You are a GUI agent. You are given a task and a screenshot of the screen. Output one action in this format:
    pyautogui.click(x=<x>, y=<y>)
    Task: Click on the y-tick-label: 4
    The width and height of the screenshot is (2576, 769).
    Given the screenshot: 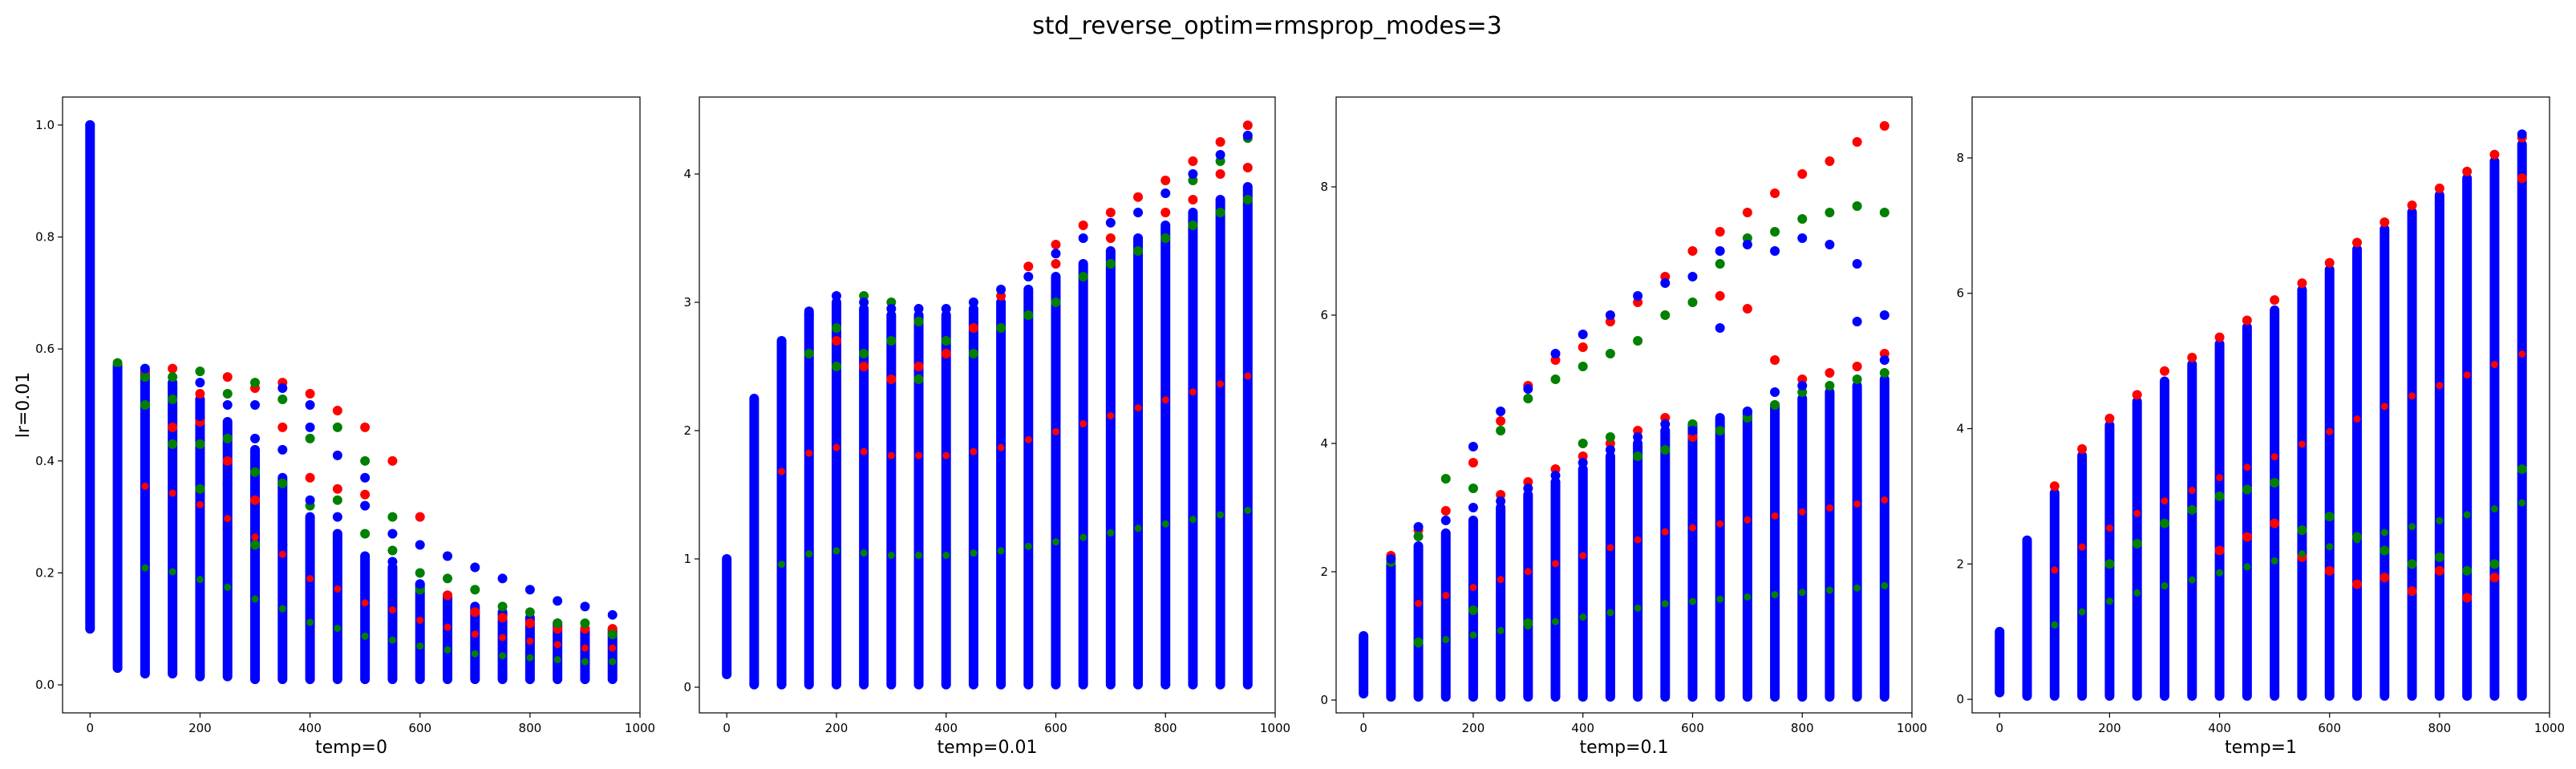 What is the action you would take?
    pyautogui.click(x=1324, y=444)
    